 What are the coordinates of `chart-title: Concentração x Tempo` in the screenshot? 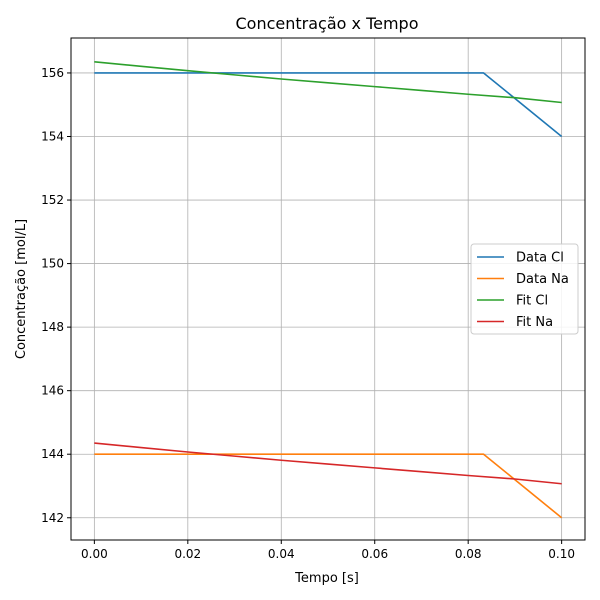 It's located at (327, 23).